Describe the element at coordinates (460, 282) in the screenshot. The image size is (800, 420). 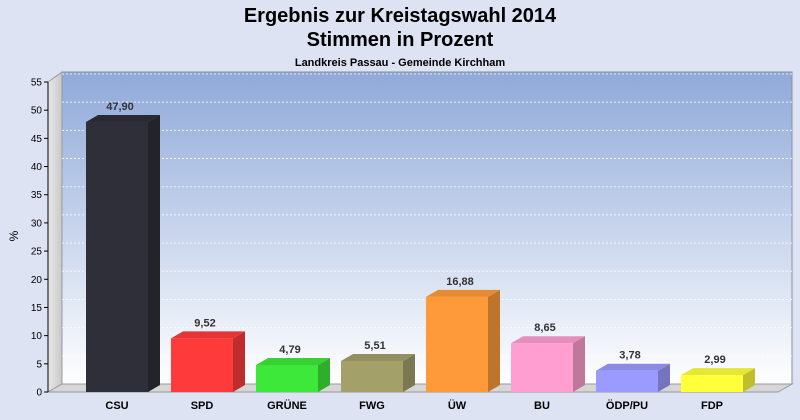
I see `bar-value-label: 16,88` at that location.